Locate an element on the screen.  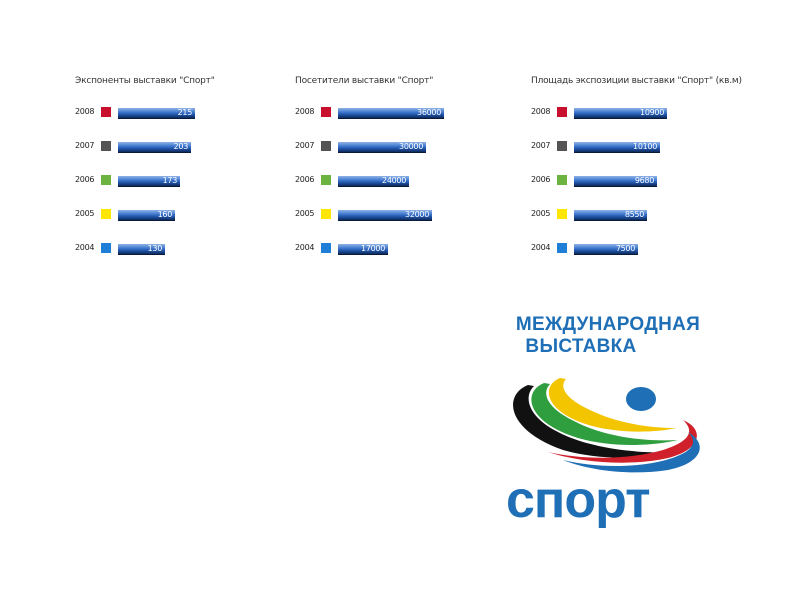
bar-value-label: 10100 is located at coordinates (645, 146).